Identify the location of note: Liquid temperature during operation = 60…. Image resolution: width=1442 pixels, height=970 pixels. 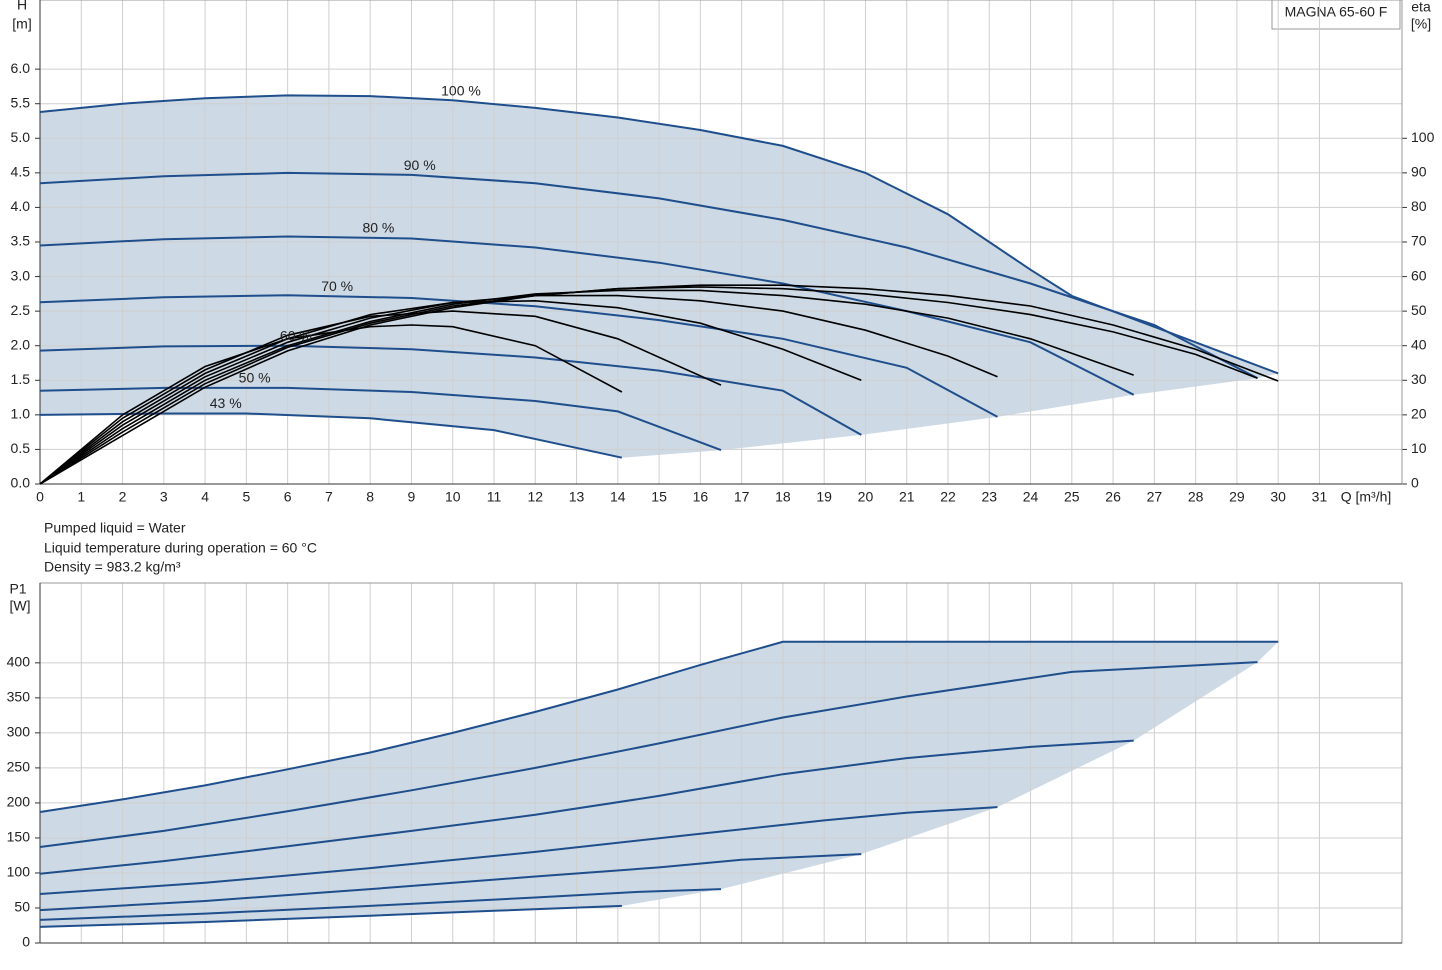
(180, 548).